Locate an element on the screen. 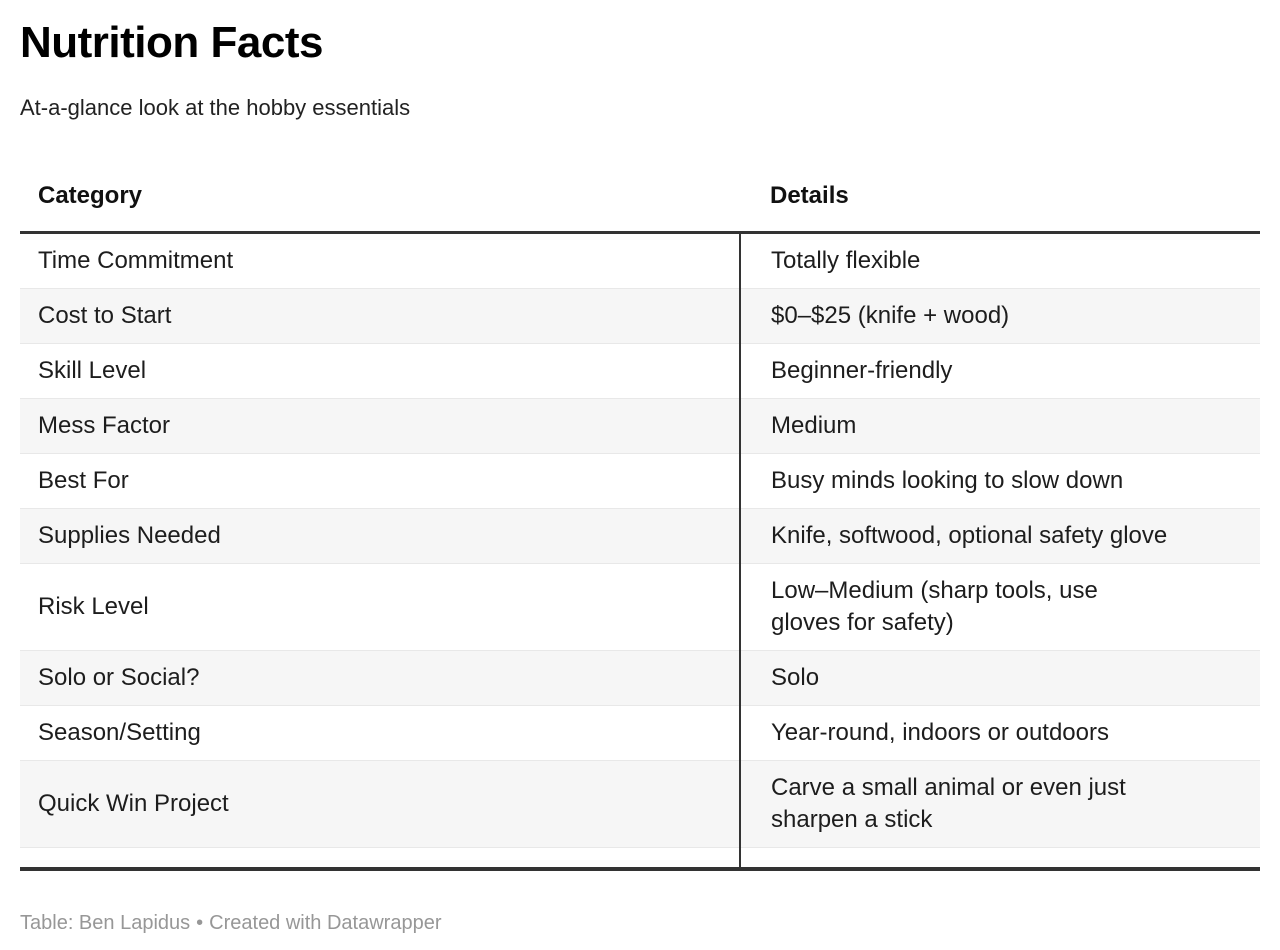 Image resolution: width=1280 pixels, height=950 pixels. category-cell: Season/Setting is located at coordinates (380, 732).